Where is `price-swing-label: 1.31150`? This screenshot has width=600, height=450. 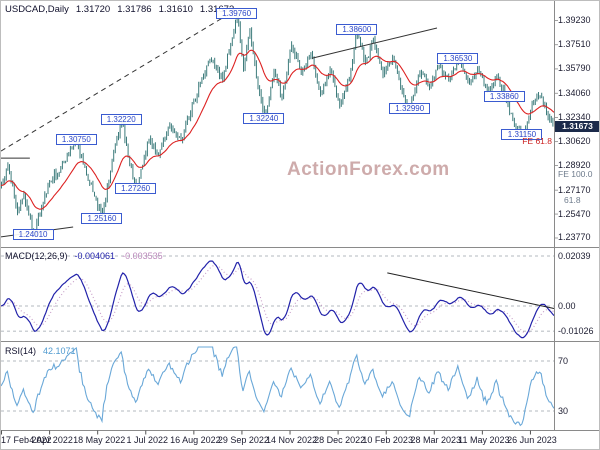
price-swing-label: 1.31150 is located at coordinates (522, 134).